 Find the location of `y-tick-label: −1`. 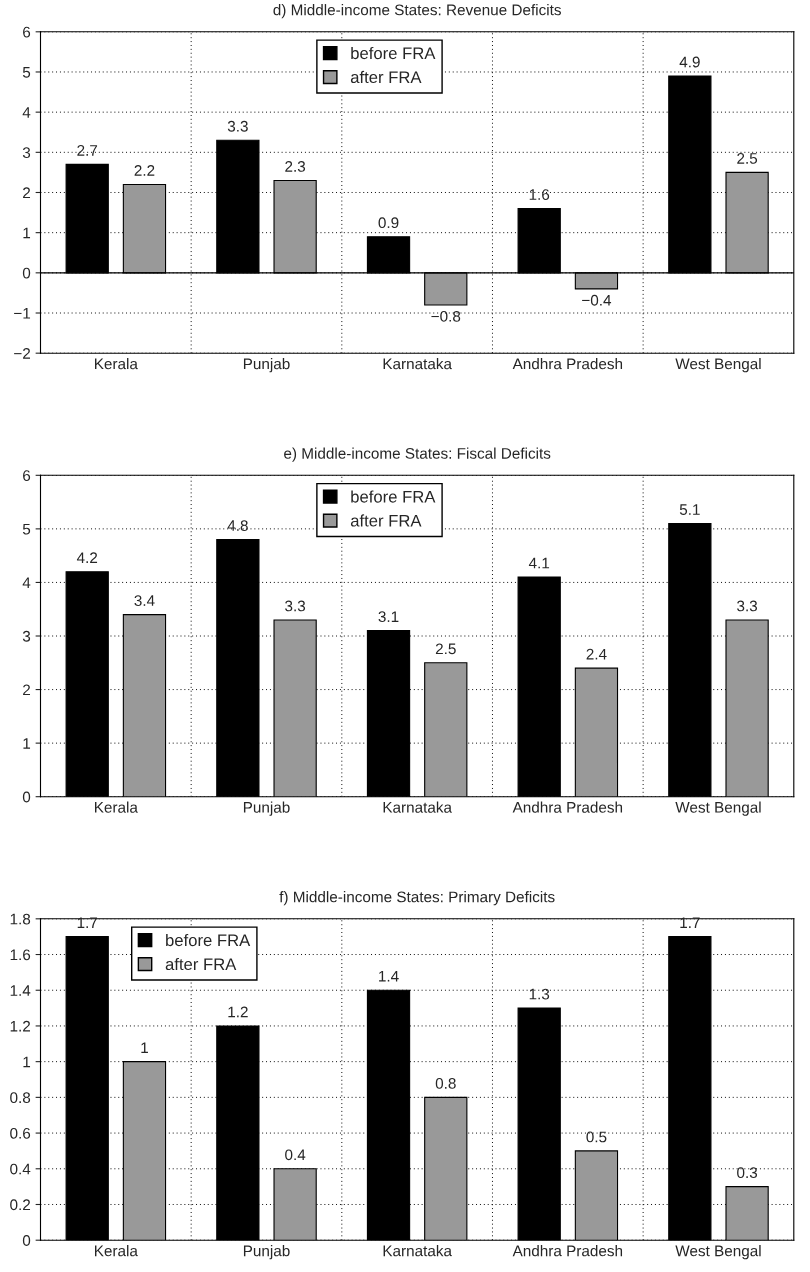

y-tick-label: −1 is located at coordinates (22, 313).